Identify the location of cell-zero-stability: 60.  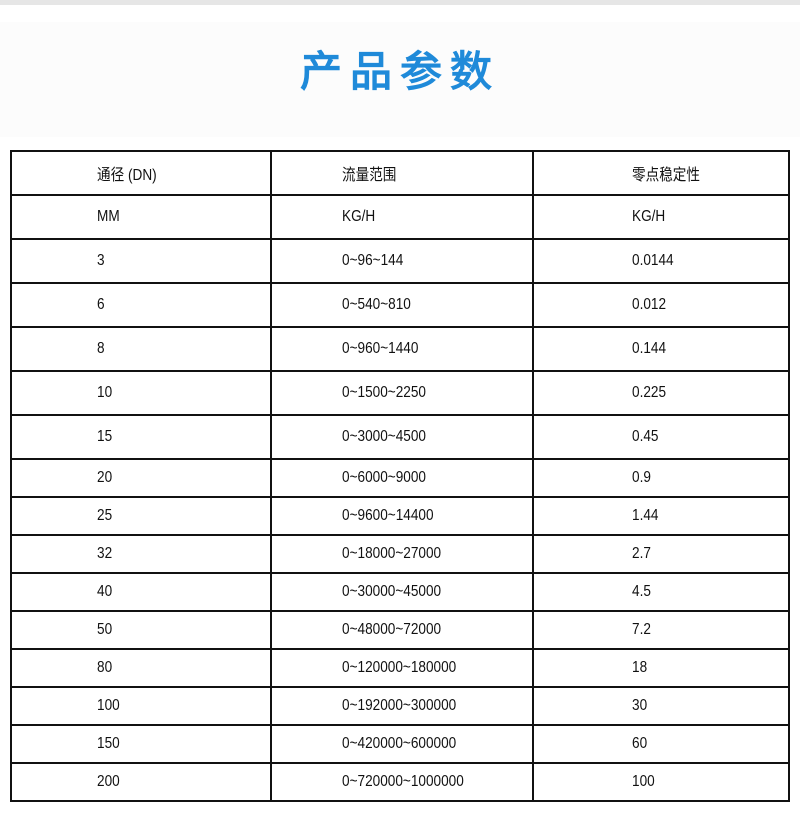
(640, 743).